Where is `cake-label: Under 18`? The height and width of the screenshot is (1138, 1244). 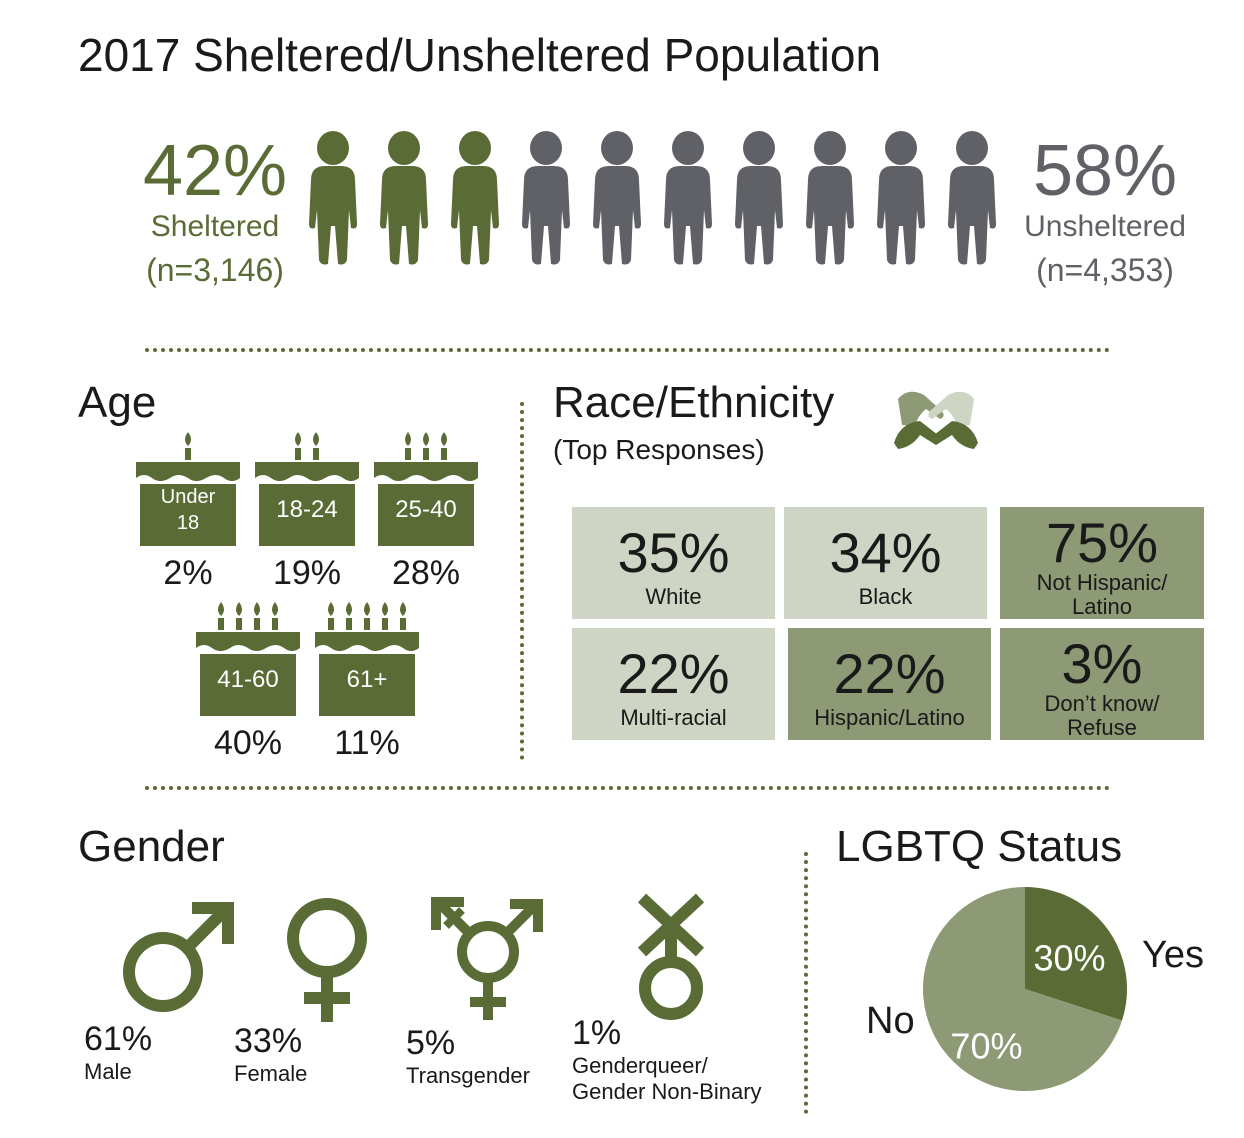
cake-label: Under 18 is located at coordinates (188, 510).